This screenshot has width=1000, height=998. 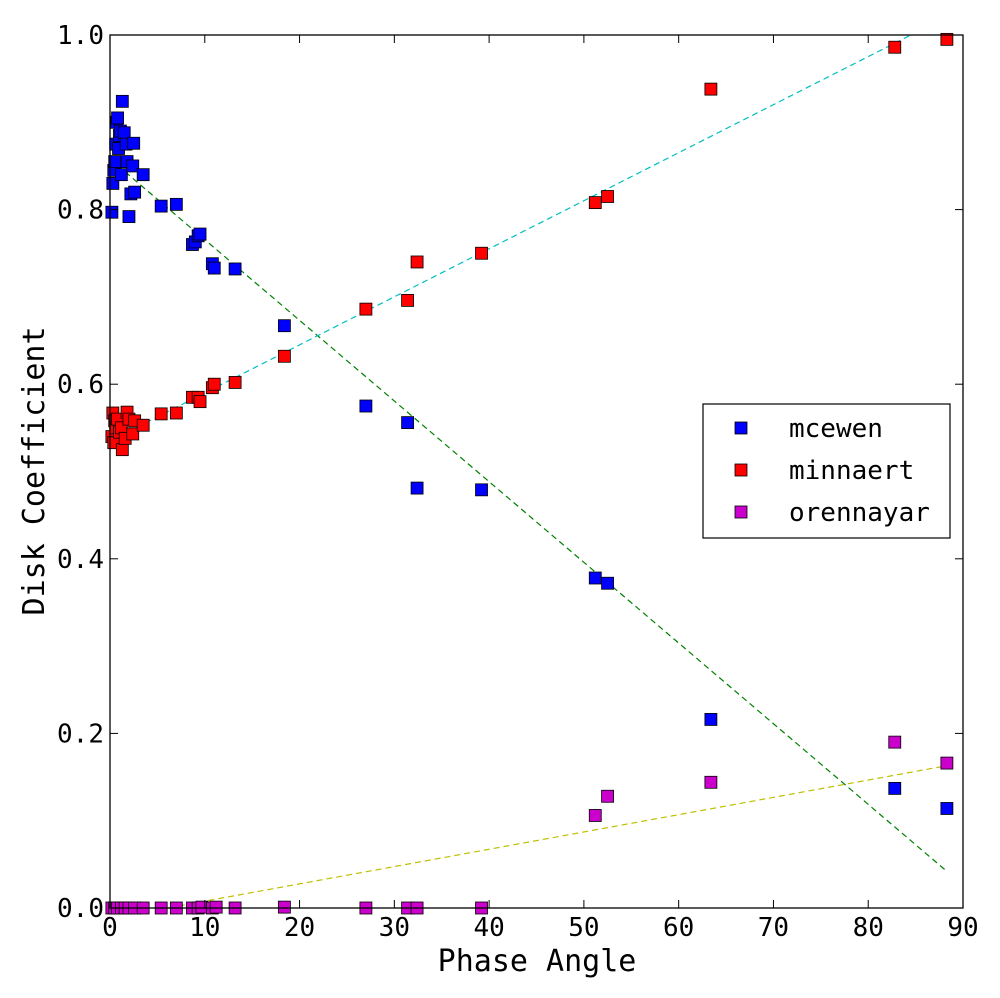 I want to click on y-tick-label: 0.2, so click(x=80, y=734).